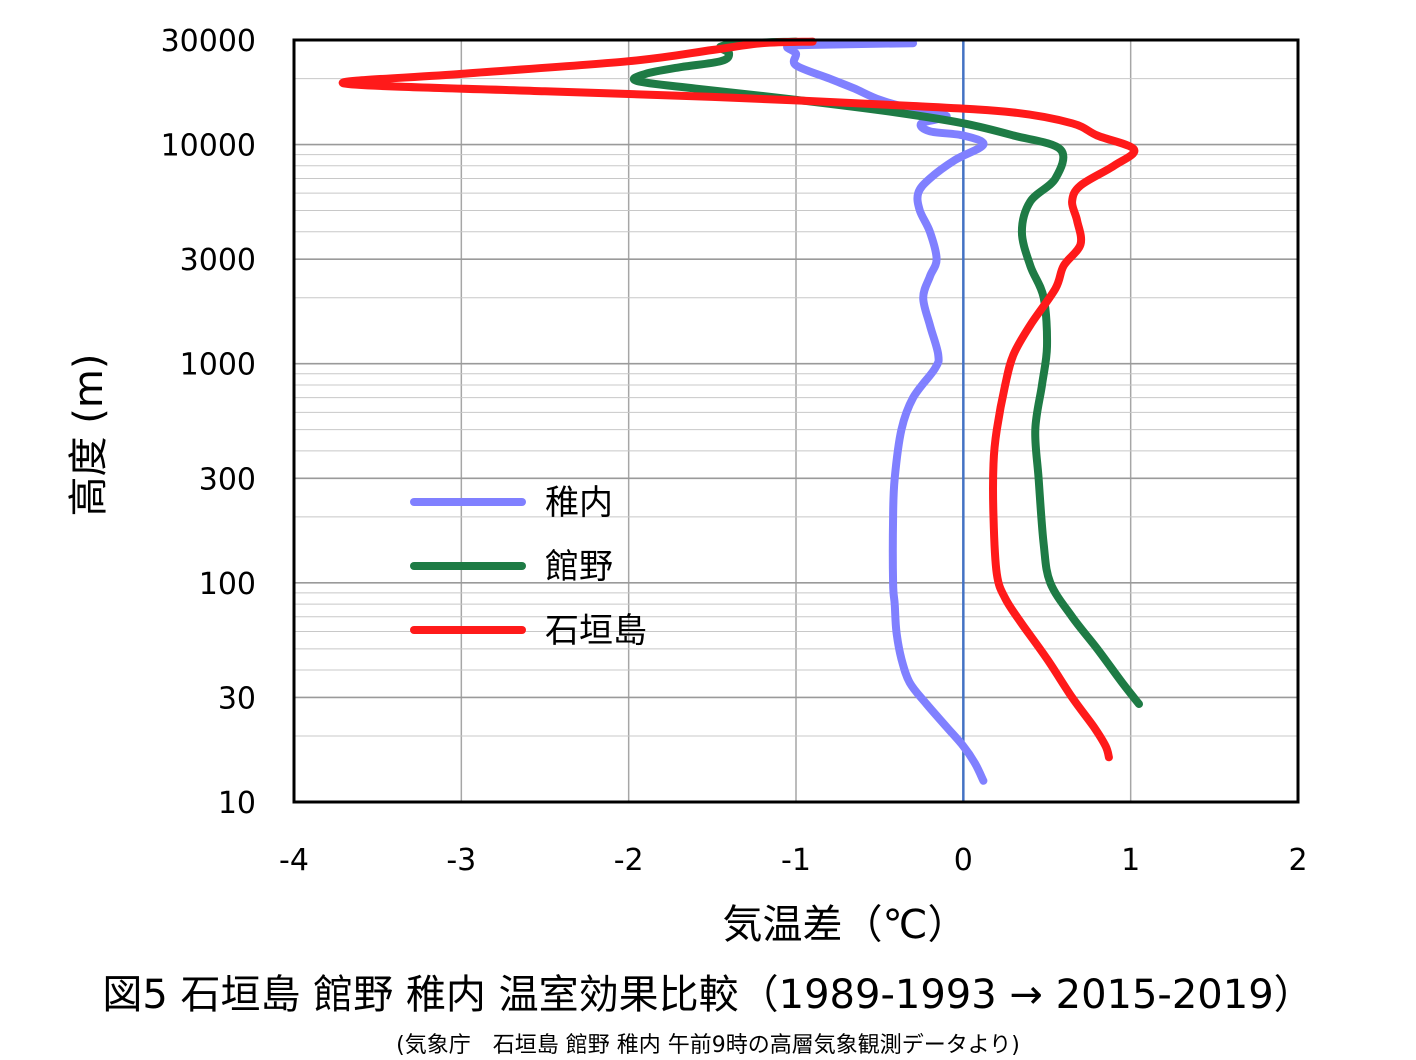 This screenshot has width=1416, height=1060. Describe the element at coordinates (1297, 860) in the screenshot. I see `x-tick-label: 2` at that location.